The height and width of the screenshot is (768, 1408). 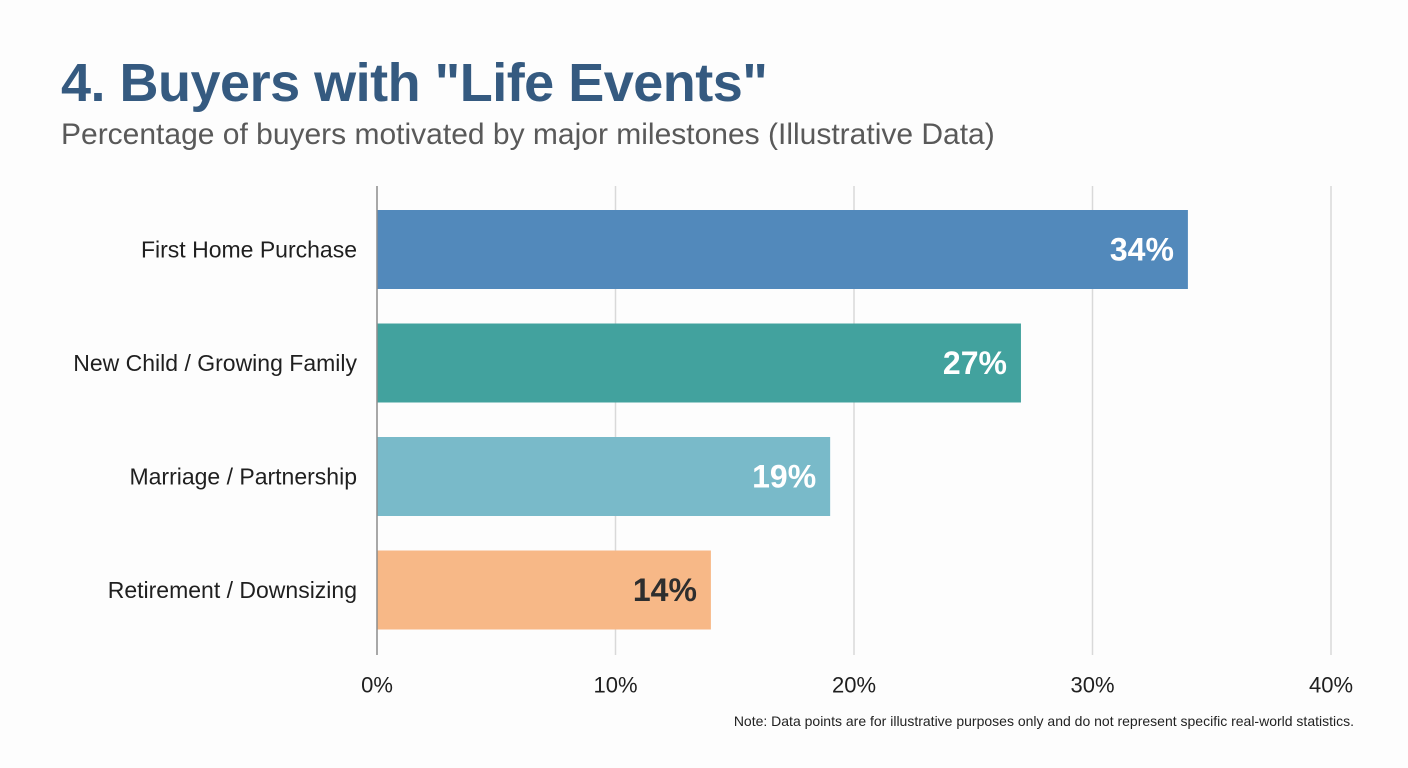 What do you see at coordinates (215, 363) in the screenshot?
I see `category-label: New Child / Growing Family` at bounding box center [215, 363].